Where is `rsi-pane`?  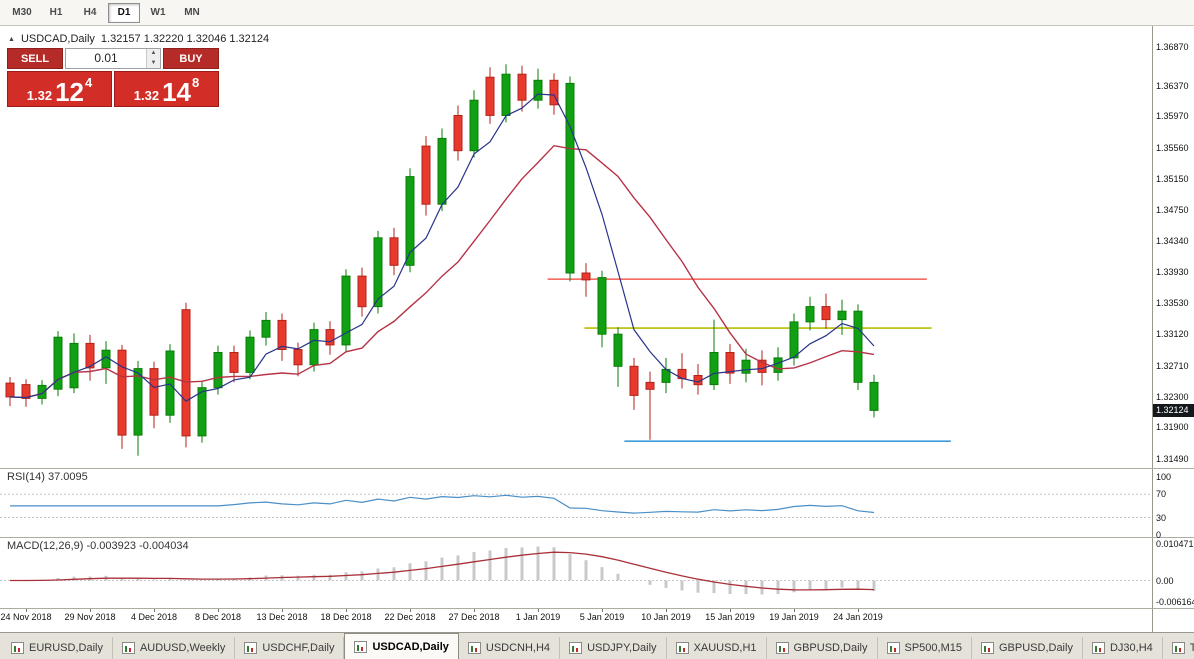
rsi-pane is located at coordinates (576, 503).